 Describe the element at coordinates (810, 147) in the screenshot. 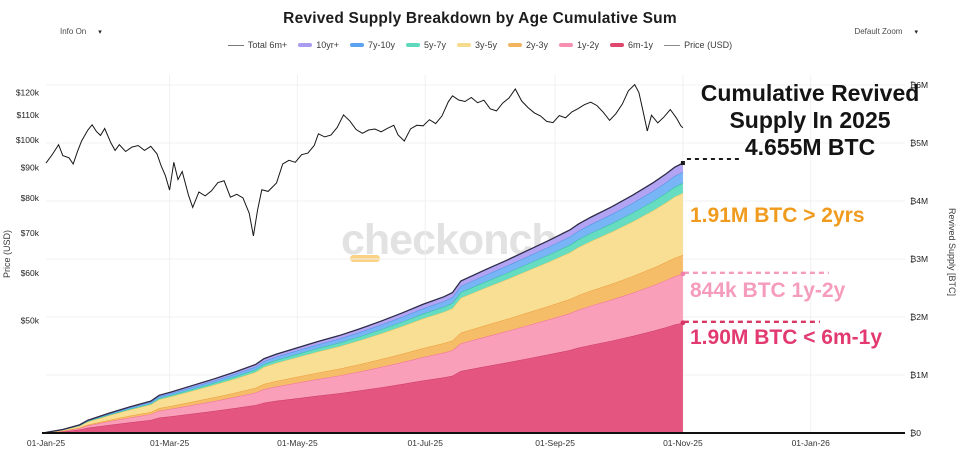

I see `annotation-headline-line3: 4.655M BTC` at that location.